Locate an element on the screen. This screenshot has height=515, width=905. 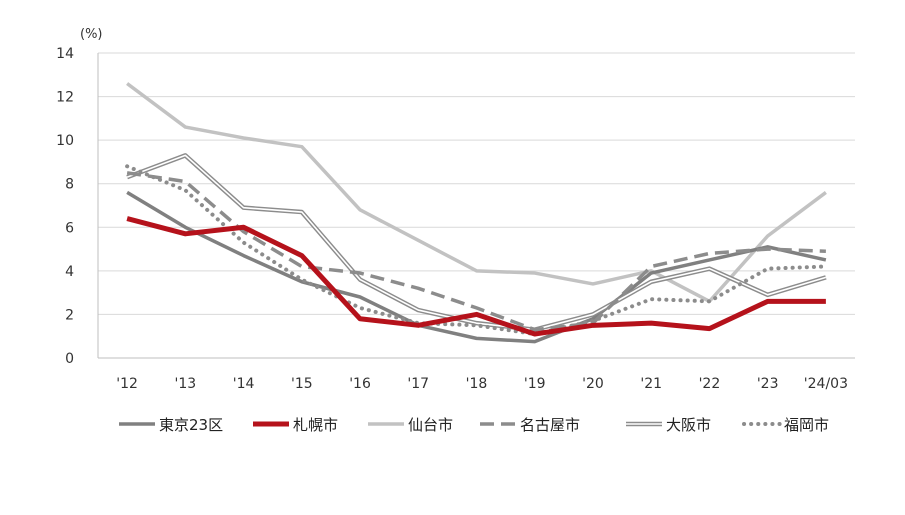
legend-item-5: 大阪市 is located at coordinates (668, 425).